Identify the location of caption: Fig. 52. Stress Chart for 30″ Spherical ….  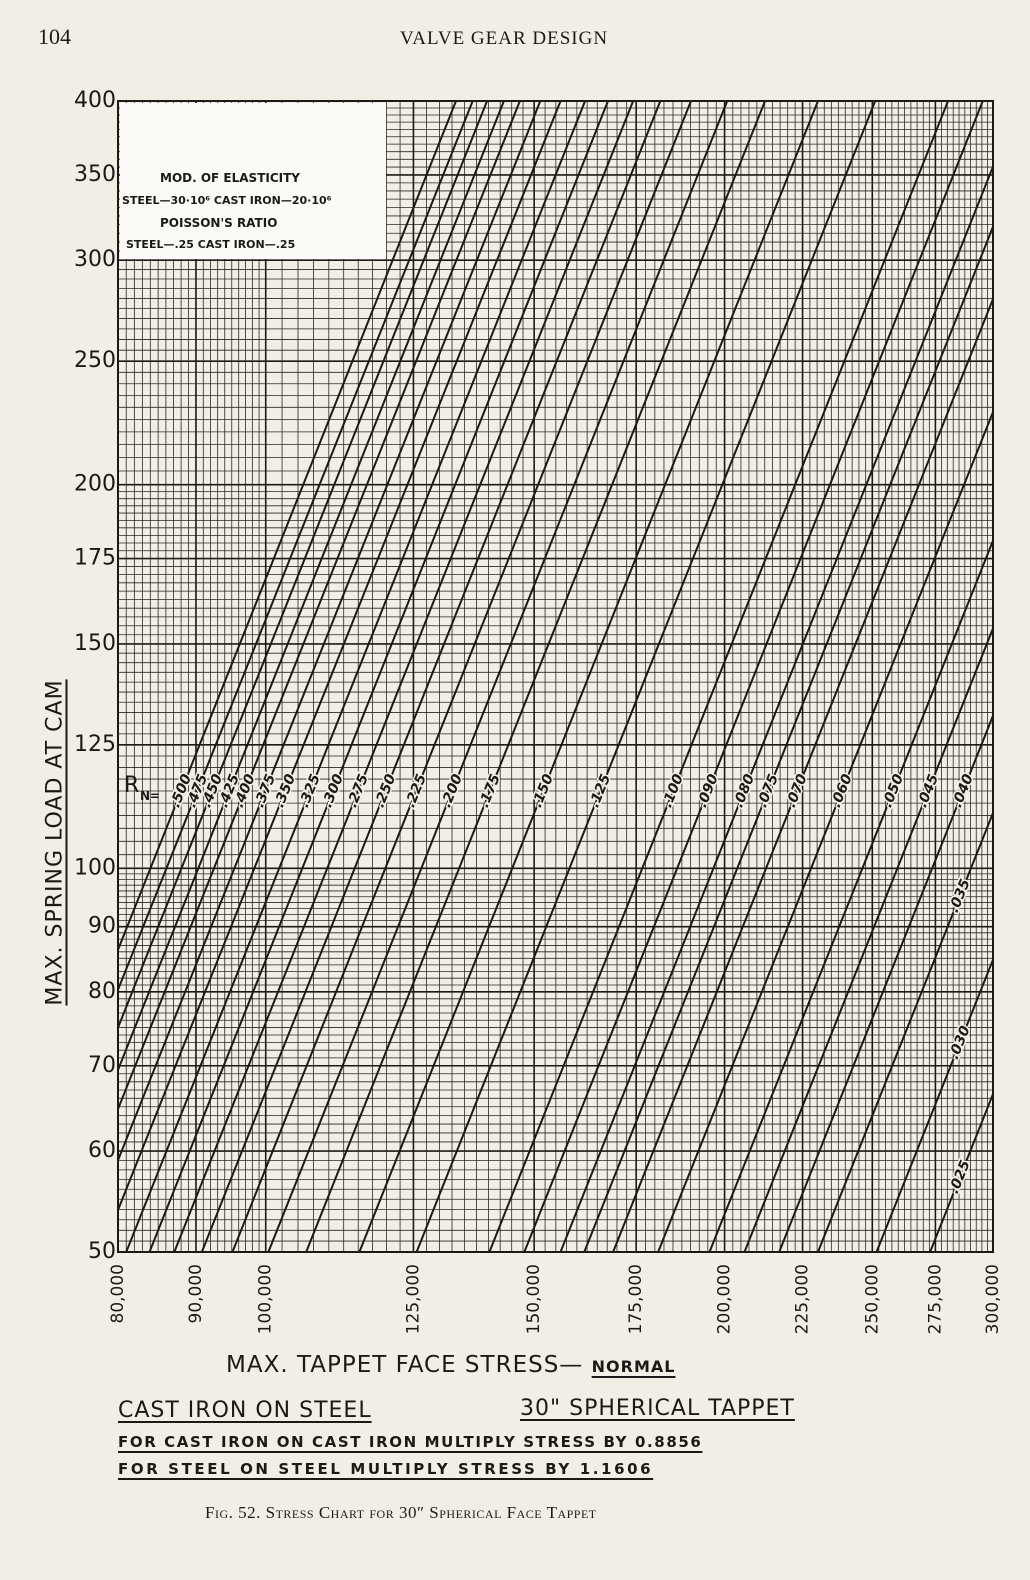
(401, 1512).